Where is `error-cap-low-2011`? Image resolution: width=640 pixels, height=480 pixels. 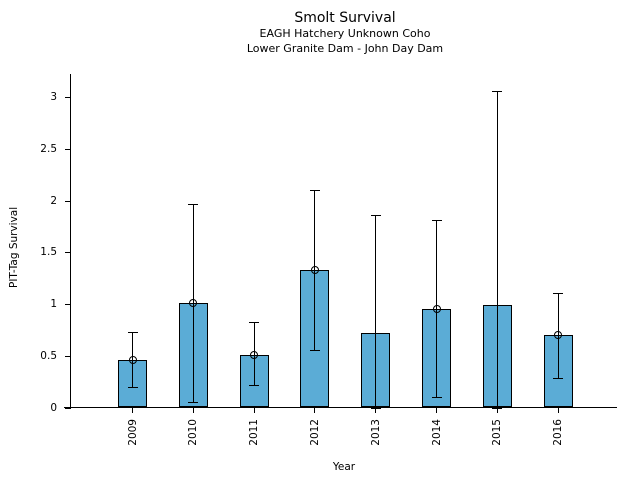
error-cap-low-2011 is located at coordinates (254, 385).